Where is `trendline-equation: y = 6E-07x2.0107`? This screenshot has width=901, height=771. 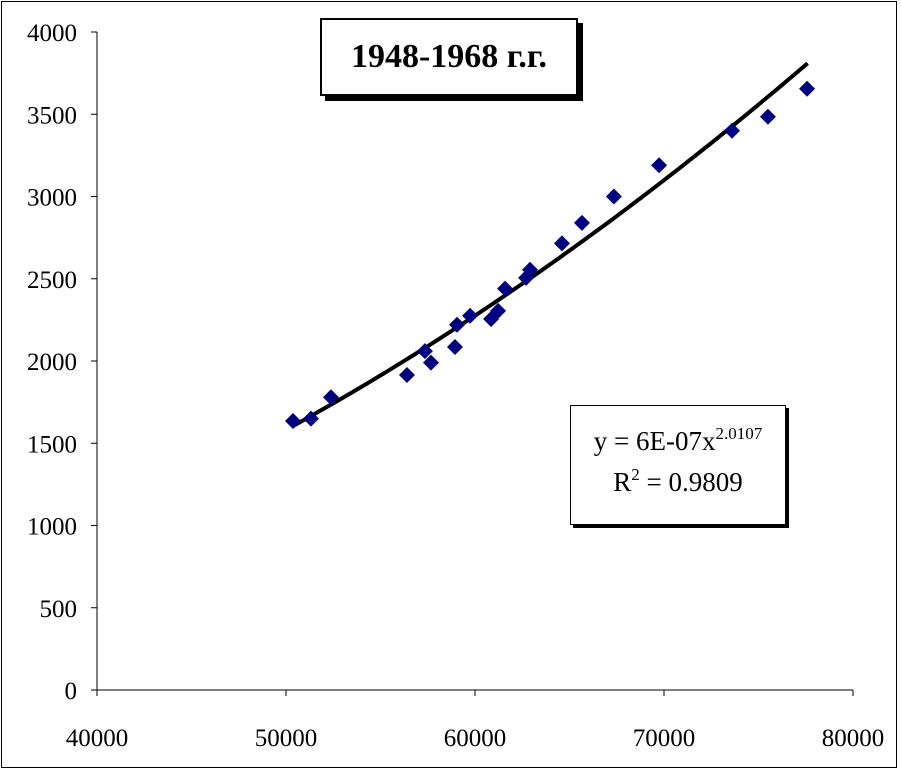
trendline-equation: y = 6E-07x2.0107 is located at coordinates (678, 440).